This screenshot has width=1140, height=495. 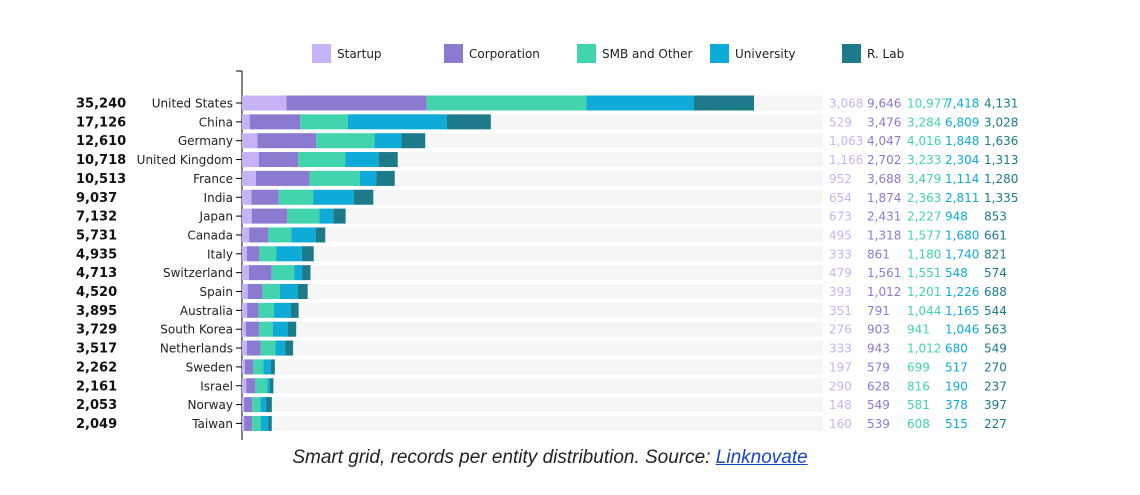 What do you see at coordinates (924, 311) in the screenshot?
I see `value-label-11-2: 1,044` at bounding box center [924, 311].